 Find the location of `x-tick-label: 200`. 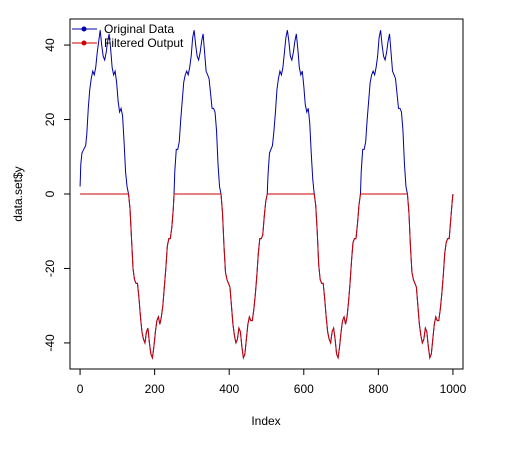

x-tick-label: 200 is located at coordinates (155, 389).